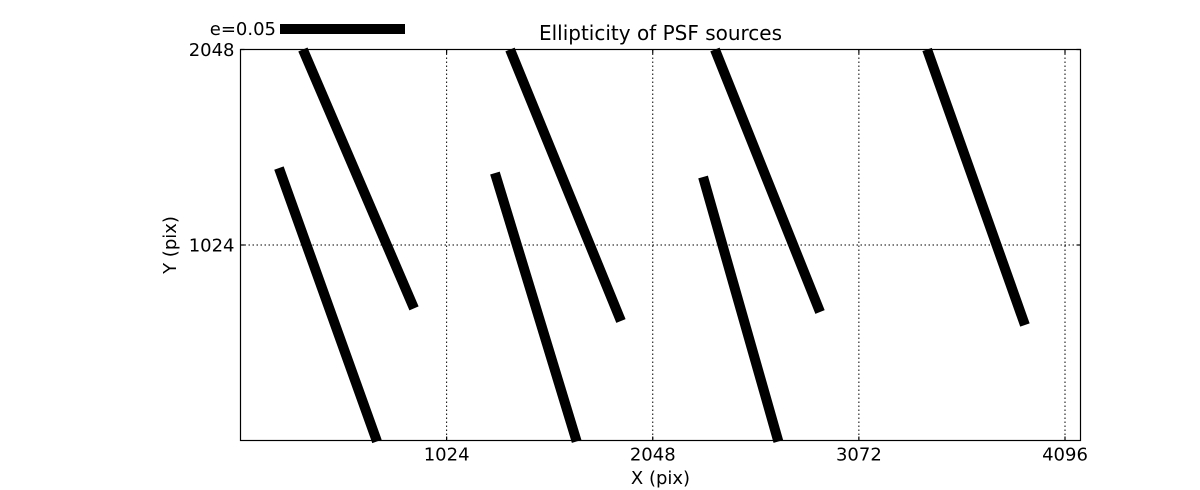 The width and height of the screenshot is (1200, 490). I want to click on y-tick-label-2048: 2048, so click(212, 50).